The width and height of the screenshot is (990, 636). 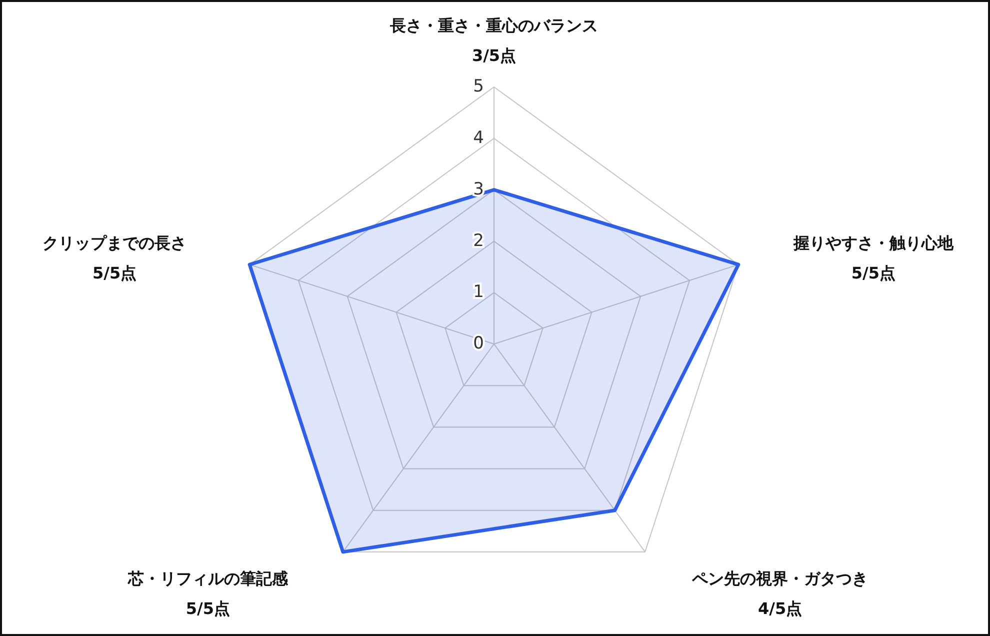 What do you see at coordinates (478, 240) in the screenshot?
I see `y-tick-label: 2` at bounding box center [478, 240].